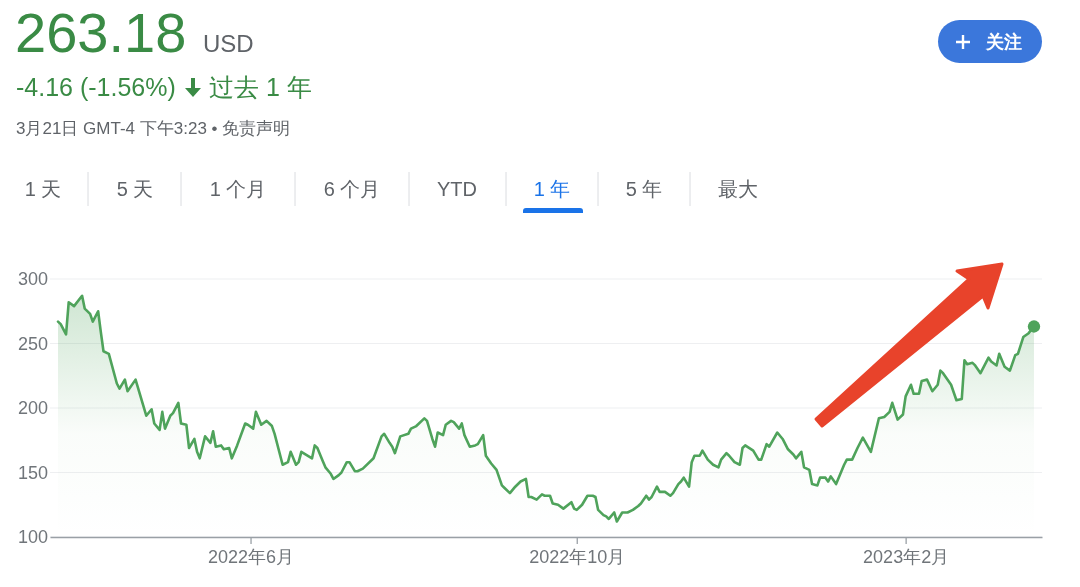  I want to click on text: YTD, so click(457, 189).